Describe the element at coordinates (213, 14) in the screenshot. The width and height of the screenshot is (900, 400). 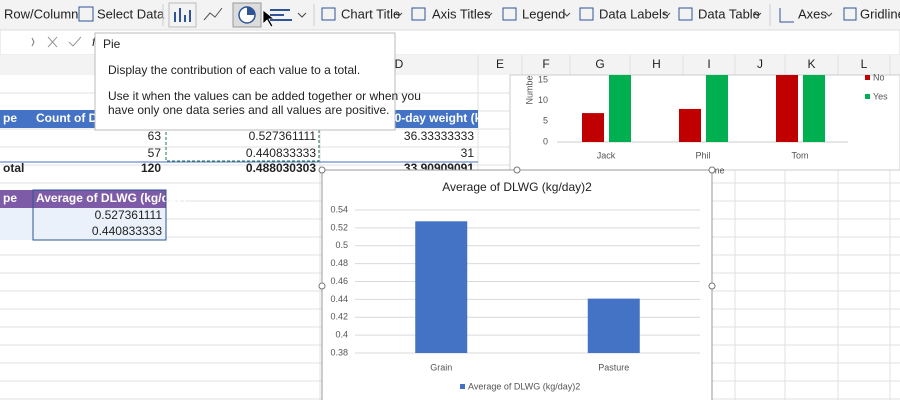
I see `chart-type-line` at that location.